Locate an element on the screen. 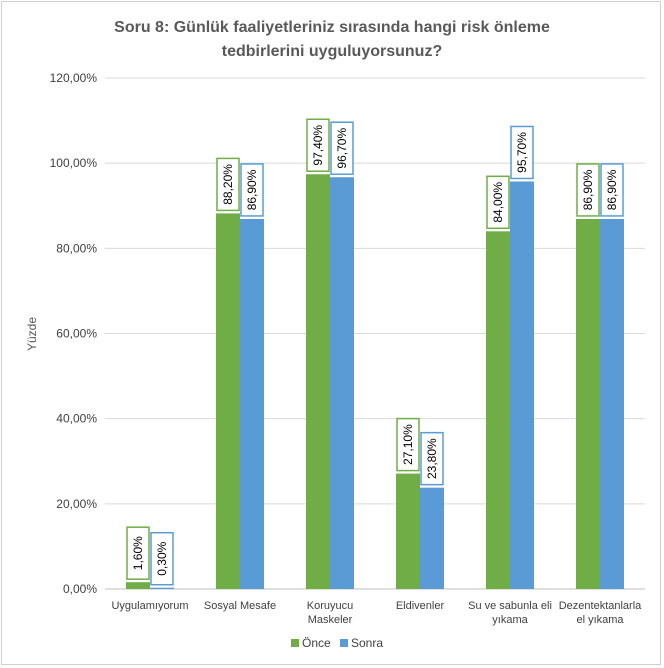 This screenshot has width=664, height=668. data-label-text: 1,60% is located at coordinates (138, 553).